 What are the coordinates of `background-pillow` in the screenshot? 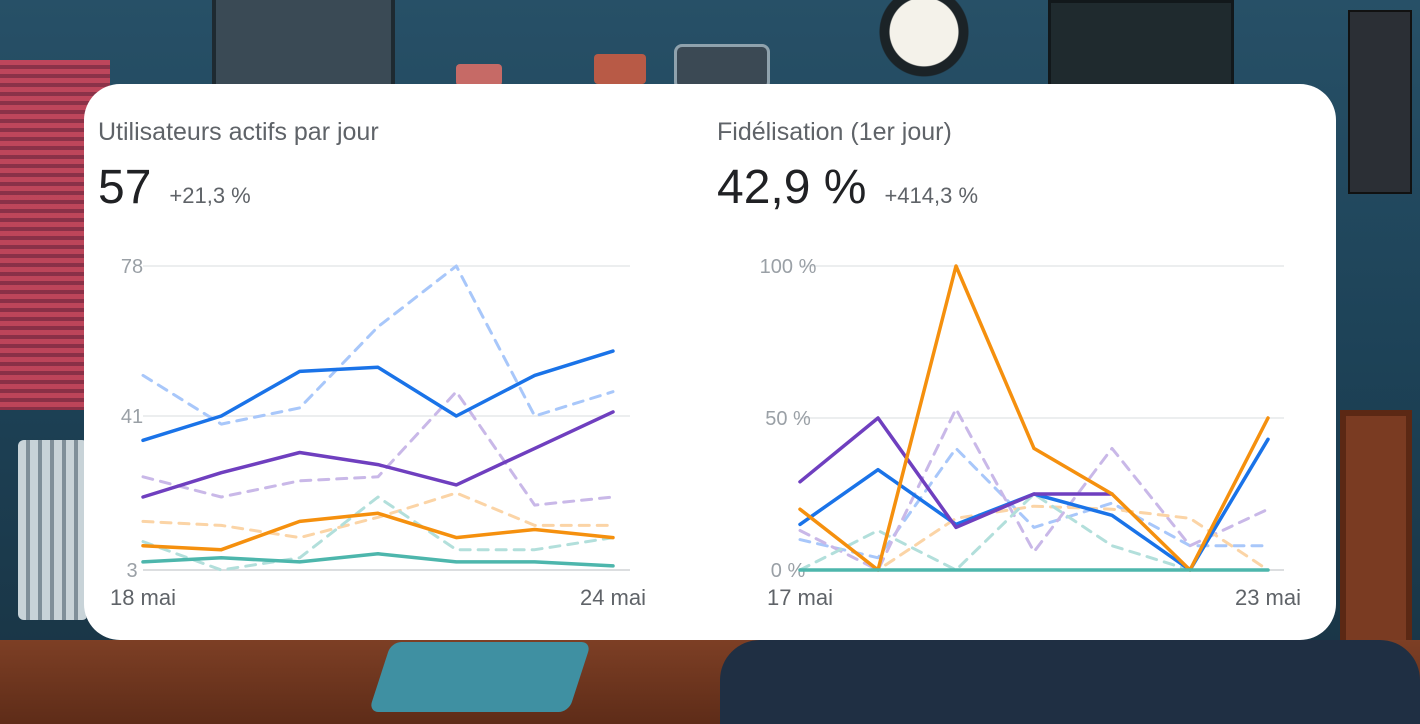 It's located at (480, 677).